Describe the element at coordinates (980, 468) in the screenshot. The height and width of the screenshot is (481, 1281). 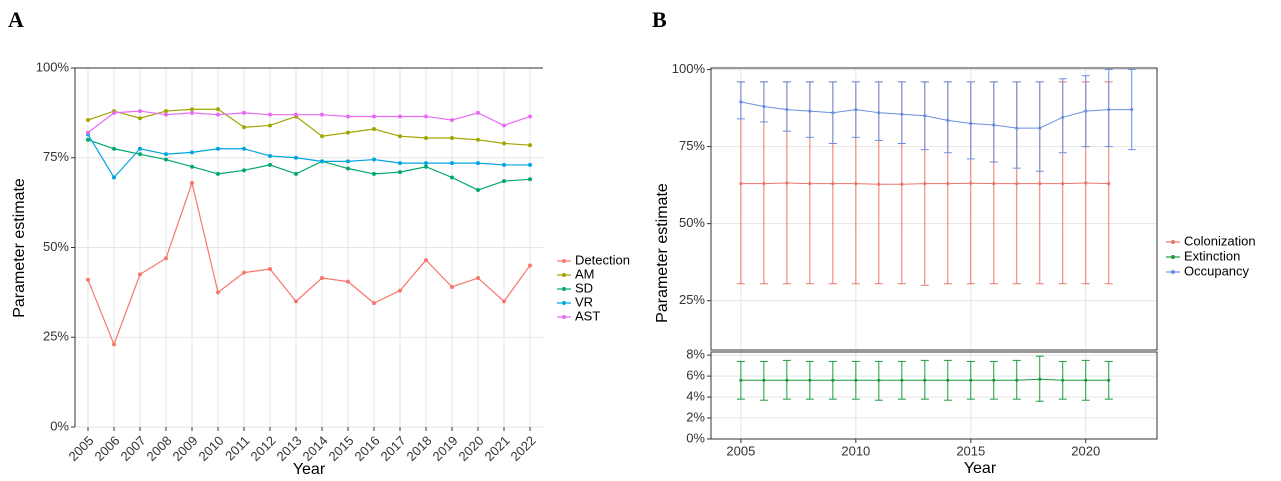
I see `x-axis-title: Year` at that location.